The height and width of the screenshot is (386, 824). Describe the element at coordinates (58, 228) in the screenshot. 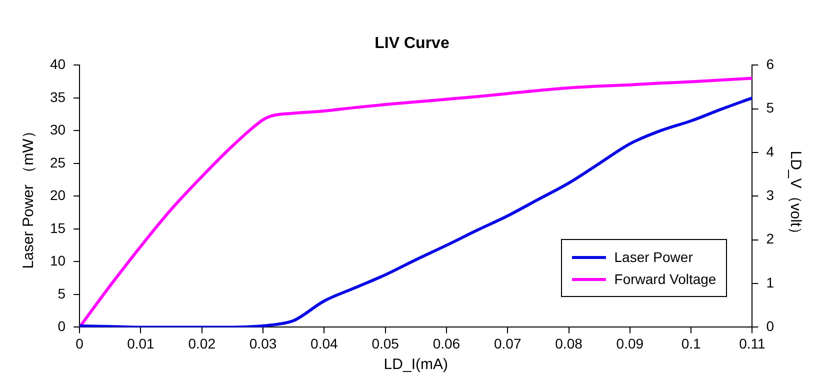

I see `y-tick-label: 15` at that location.